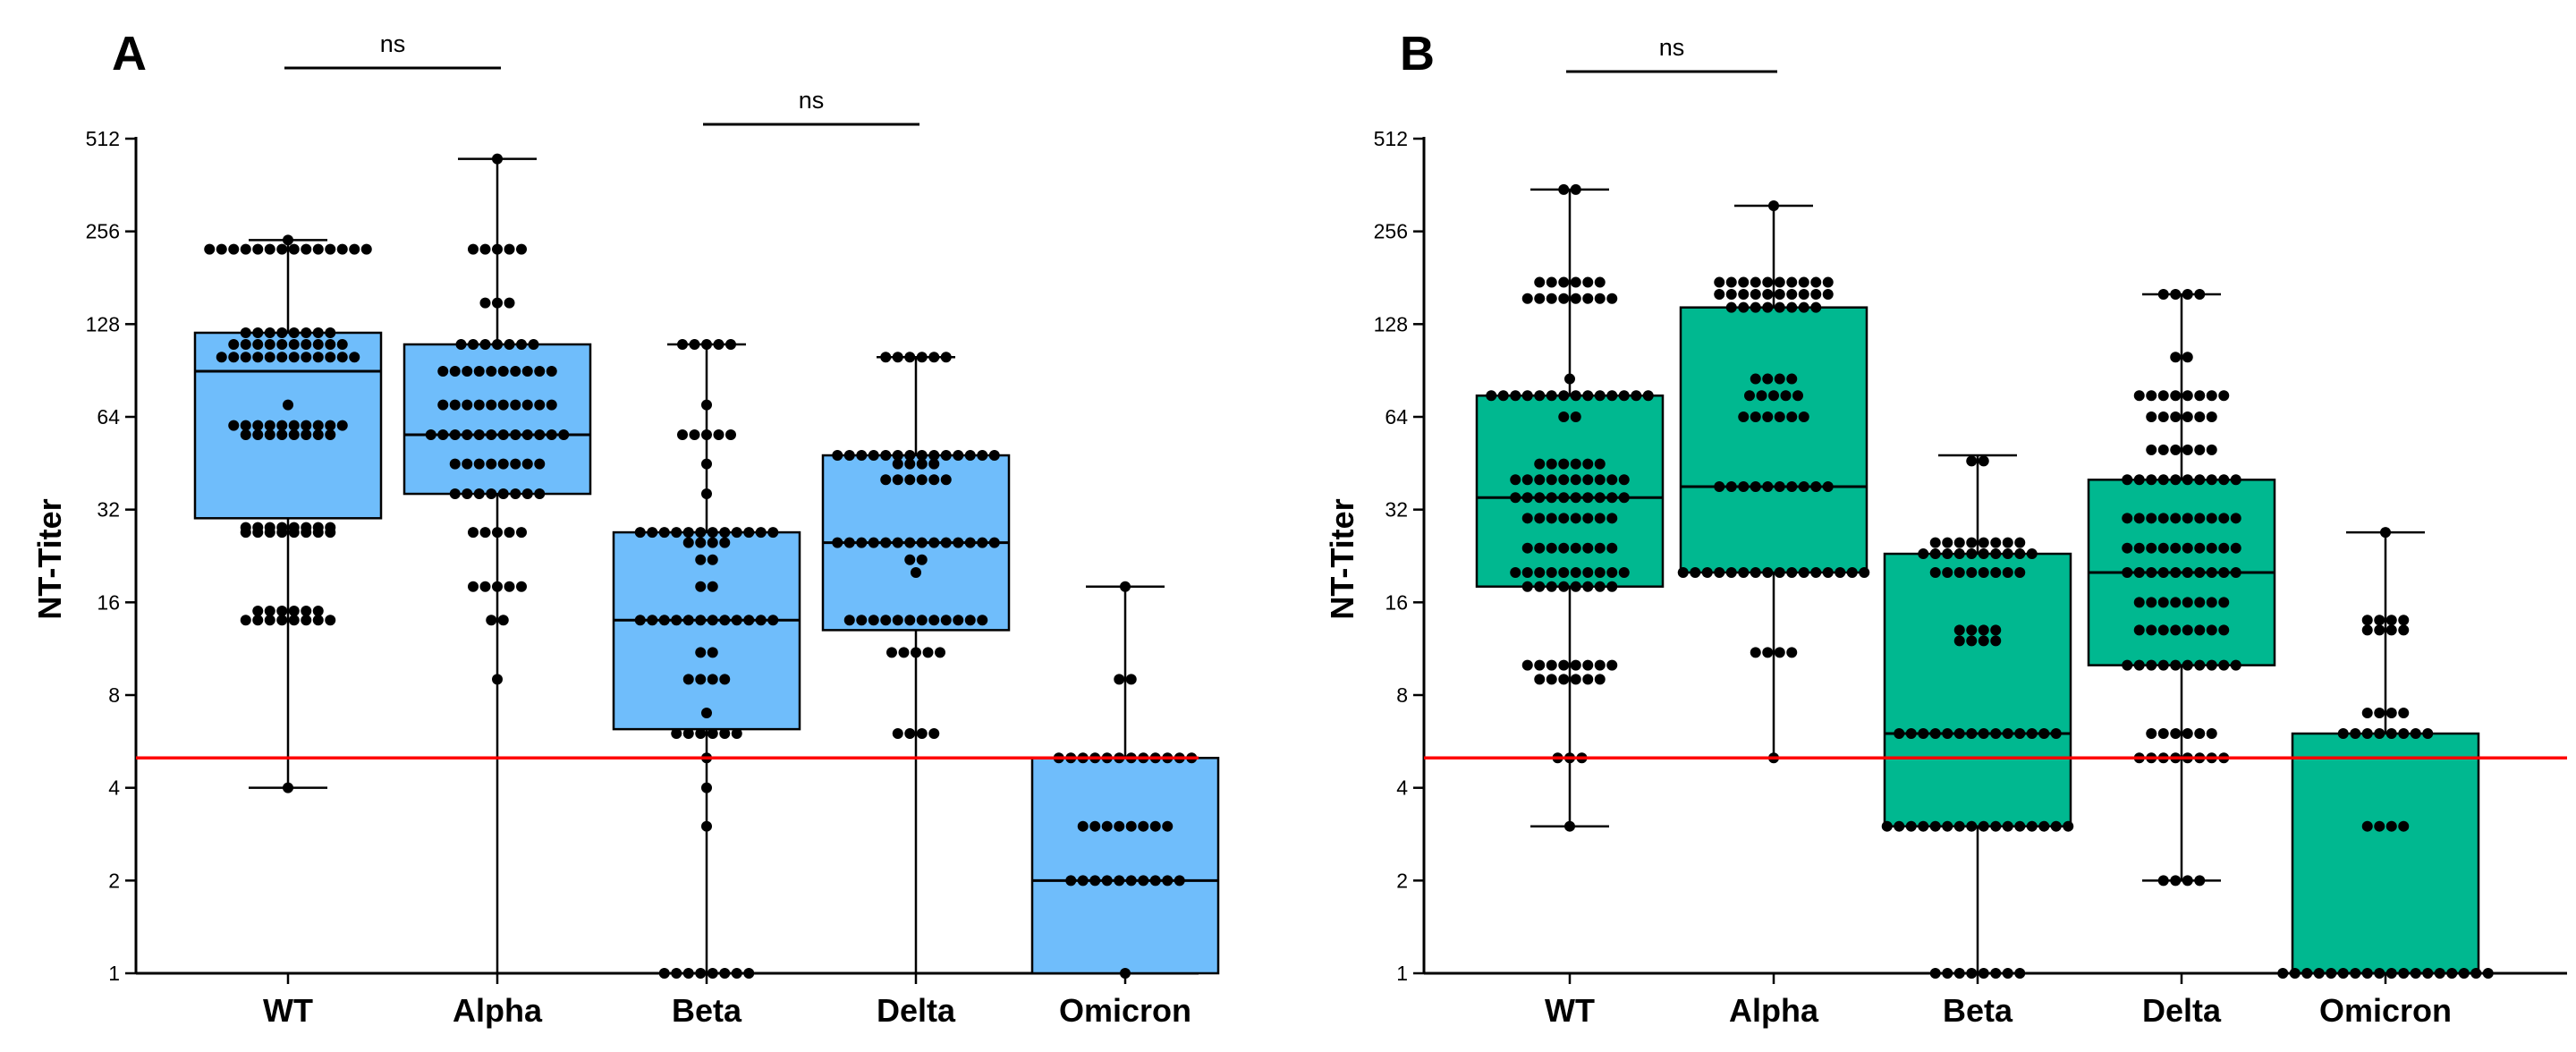  I want to click on y-tick-label: 16, so click(1396, 602).